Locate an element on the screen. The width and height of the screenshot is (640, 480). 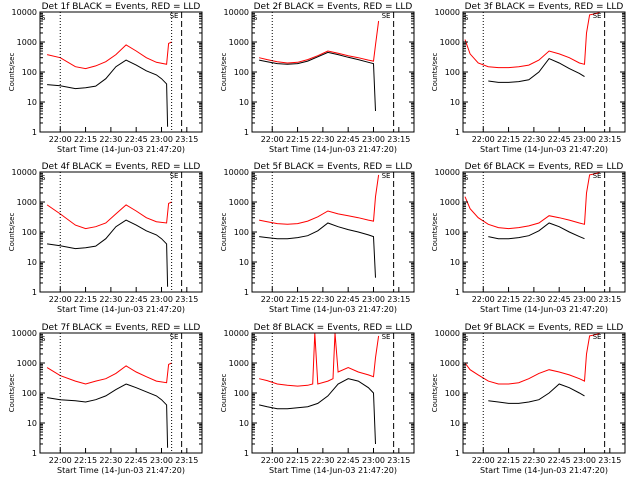
panel-title: Det 6f BLACK = Events, RED = LLD is located at coordinates (544, 167).